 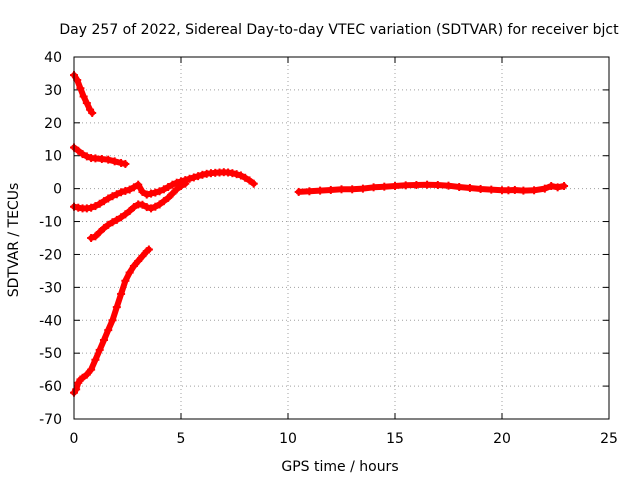 I want to click on y-tick-label: 30, so click(x=53, y=91).